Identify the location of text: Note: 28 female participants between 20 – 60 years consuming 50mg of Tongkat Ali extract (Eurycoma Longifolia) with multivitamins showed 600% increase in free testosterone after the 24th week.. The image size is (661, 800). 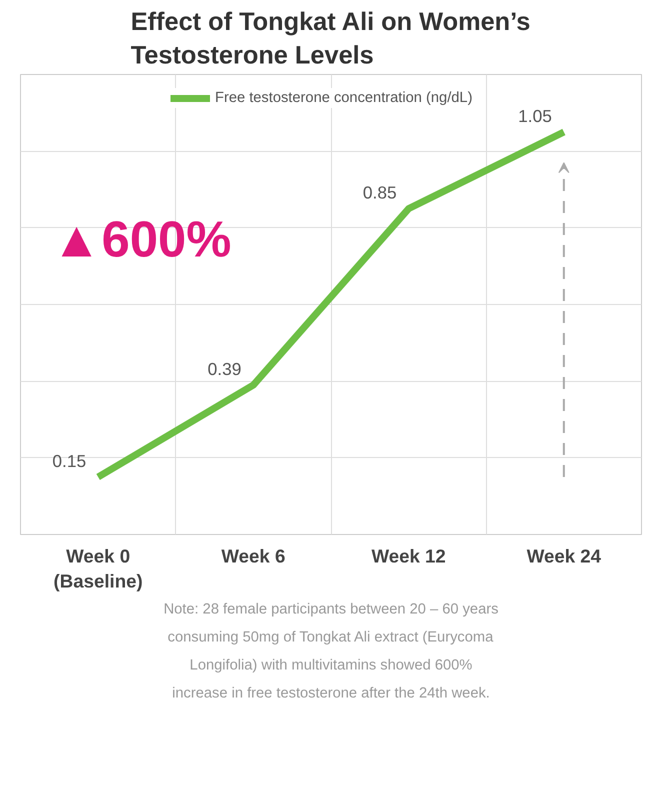
(331, 652).